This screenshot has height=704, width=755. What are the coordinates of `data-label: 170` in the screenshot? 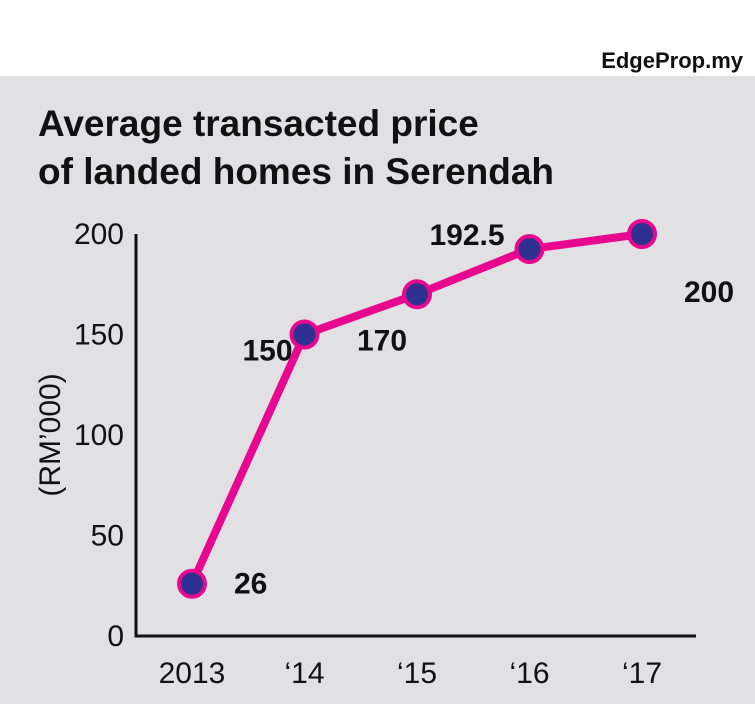 It's located at (382, 340).